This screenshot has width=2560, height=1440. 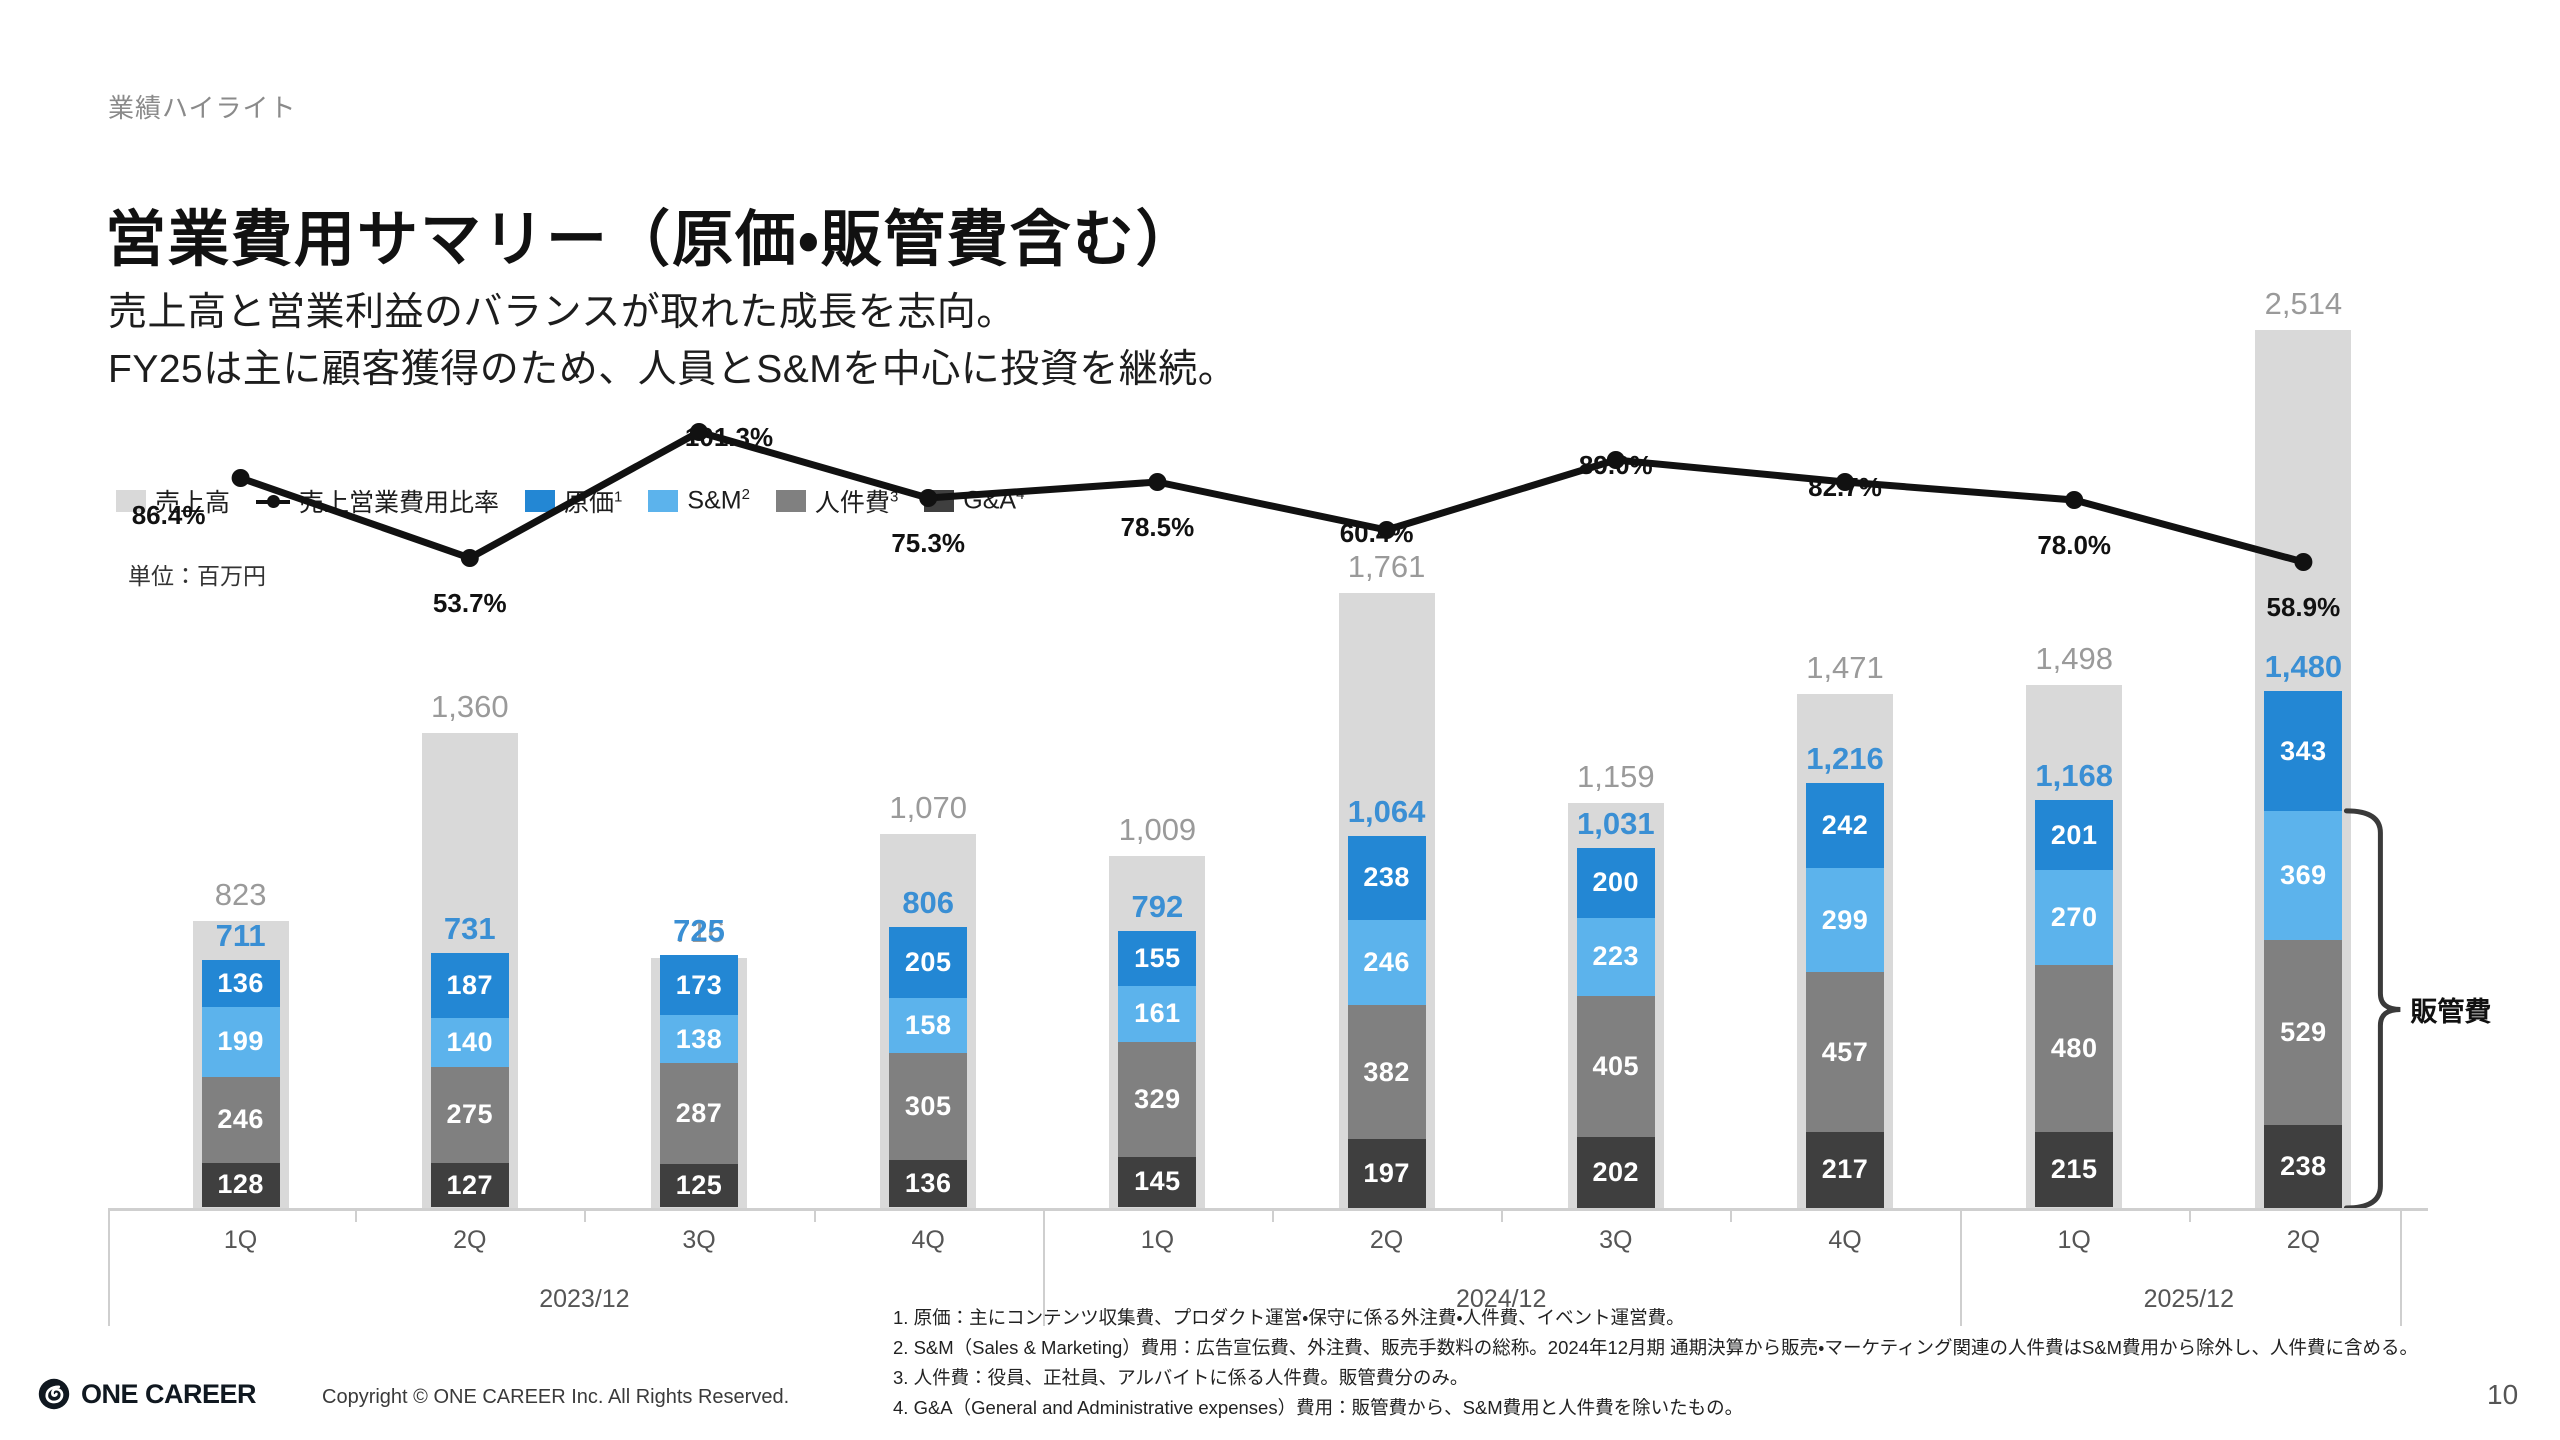 I want to click on opex-segment-personnel: 480, so click(x=2074, y=1048).